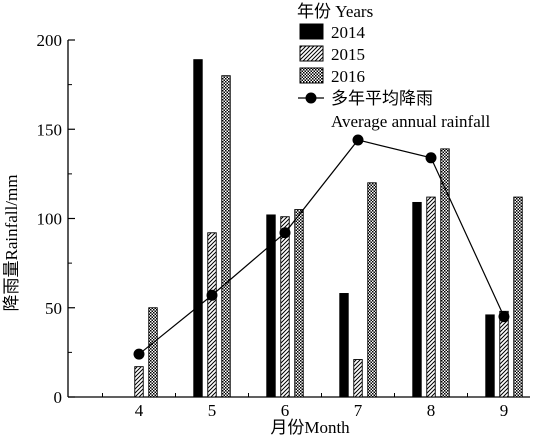 Image resolution: width=533 pixels, height=439 pixels. What do you see at coordinates (311, 98) in the screenshot?
I see `legend-marker-sample` at bounding box center [311, 98].